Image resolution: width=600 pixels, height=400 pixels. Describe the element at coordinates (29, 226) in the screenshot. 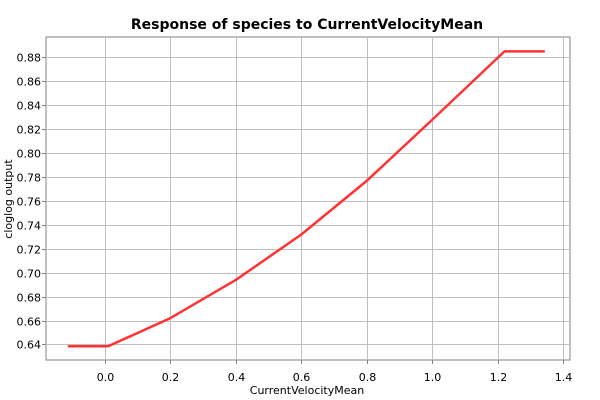

I see `y-tick-label: 0.74` at that location.